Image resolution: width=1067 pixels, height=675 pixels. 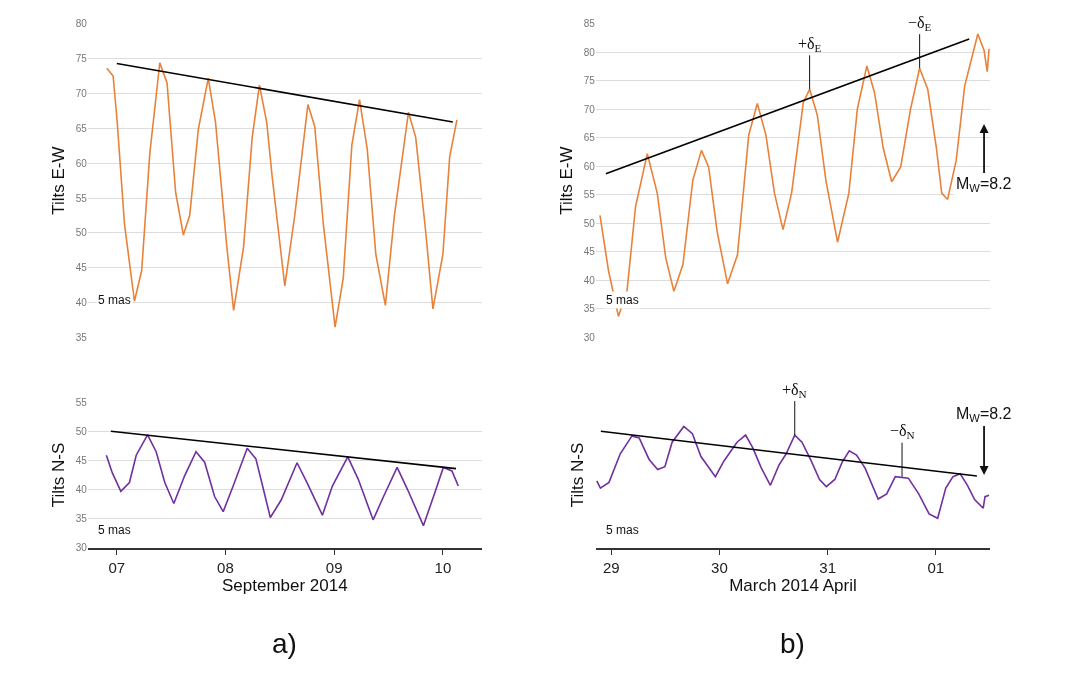 I want to click on x-tick-label: 10, so click(x=443, y=567).